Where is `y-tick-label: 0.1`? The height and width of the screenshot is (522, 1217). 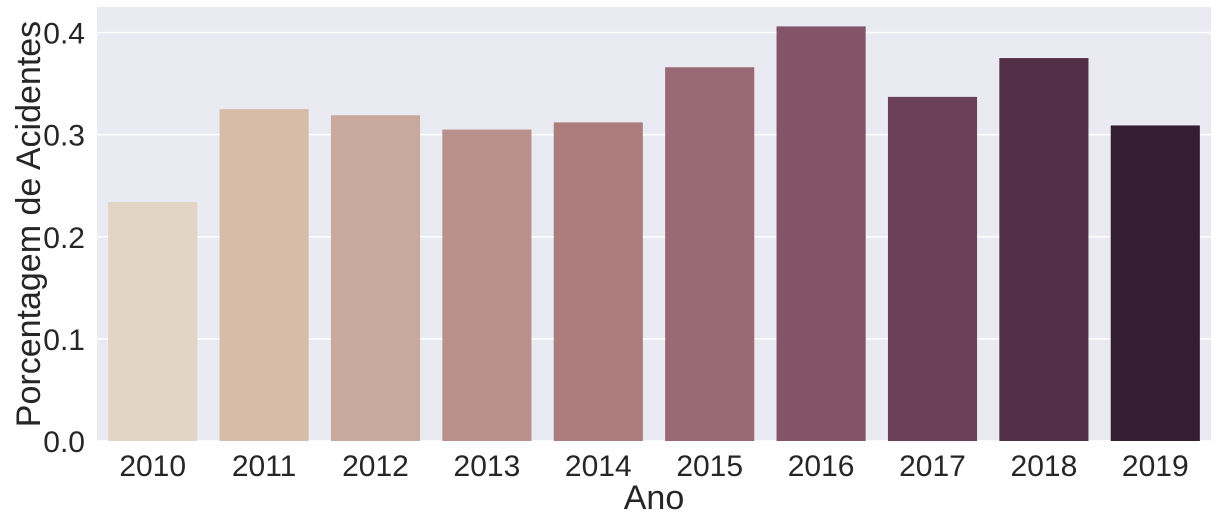 y-tick-label: 0.1 is located at coordinates (64, 340).